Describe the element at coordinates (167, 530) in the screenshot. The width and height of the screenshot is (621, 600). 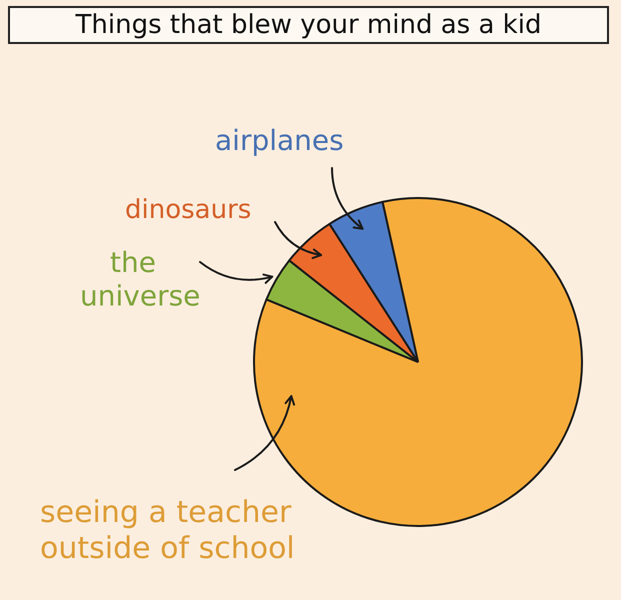
I see `slice-label: seeing a teacher outside of school` at that location.